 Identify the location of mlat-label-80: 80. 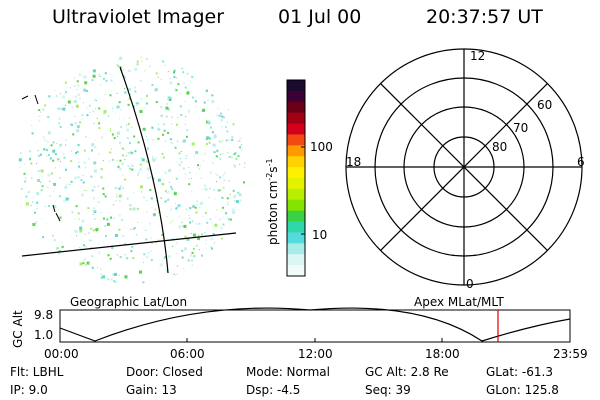
(500, 147).